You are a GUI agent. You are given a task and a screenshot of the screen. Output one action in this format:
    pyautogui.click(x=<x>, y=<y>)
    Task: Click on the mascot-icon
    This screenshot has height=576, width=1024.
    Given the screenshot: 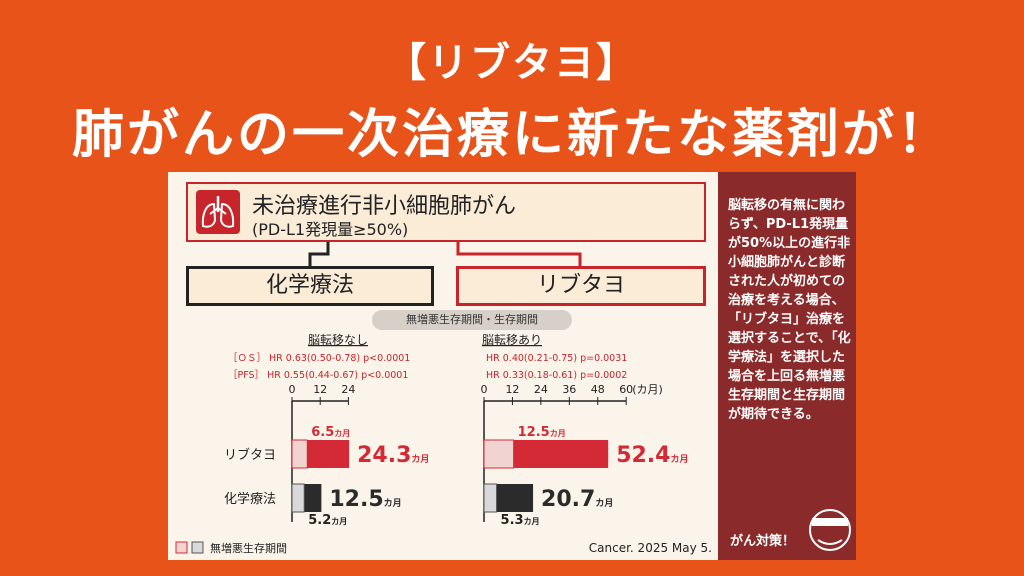 What is the action you would take?
    pyautogui.click(x=830, y=530)
    